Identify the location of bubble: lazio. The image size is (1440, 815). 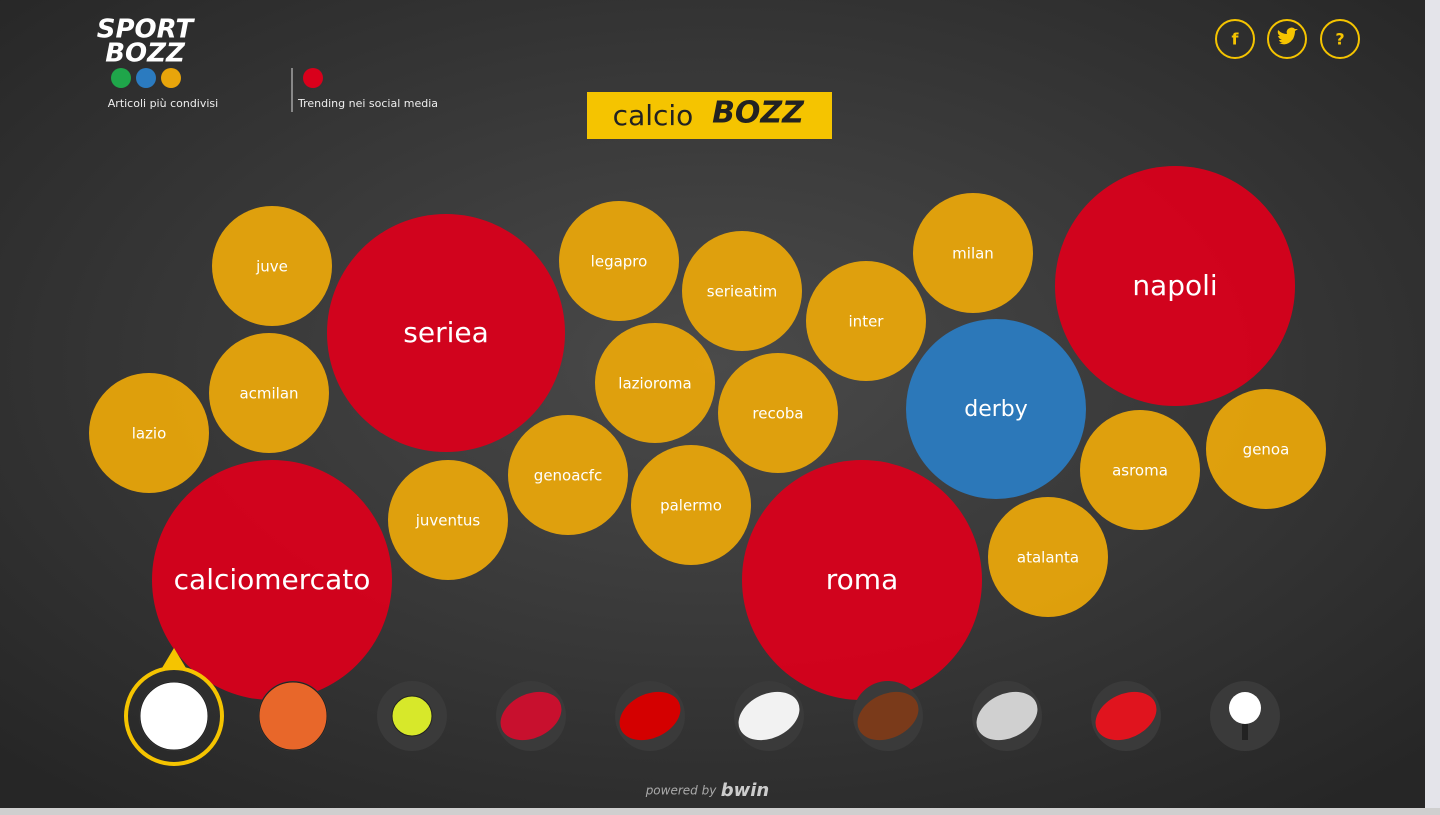
(149, 433).